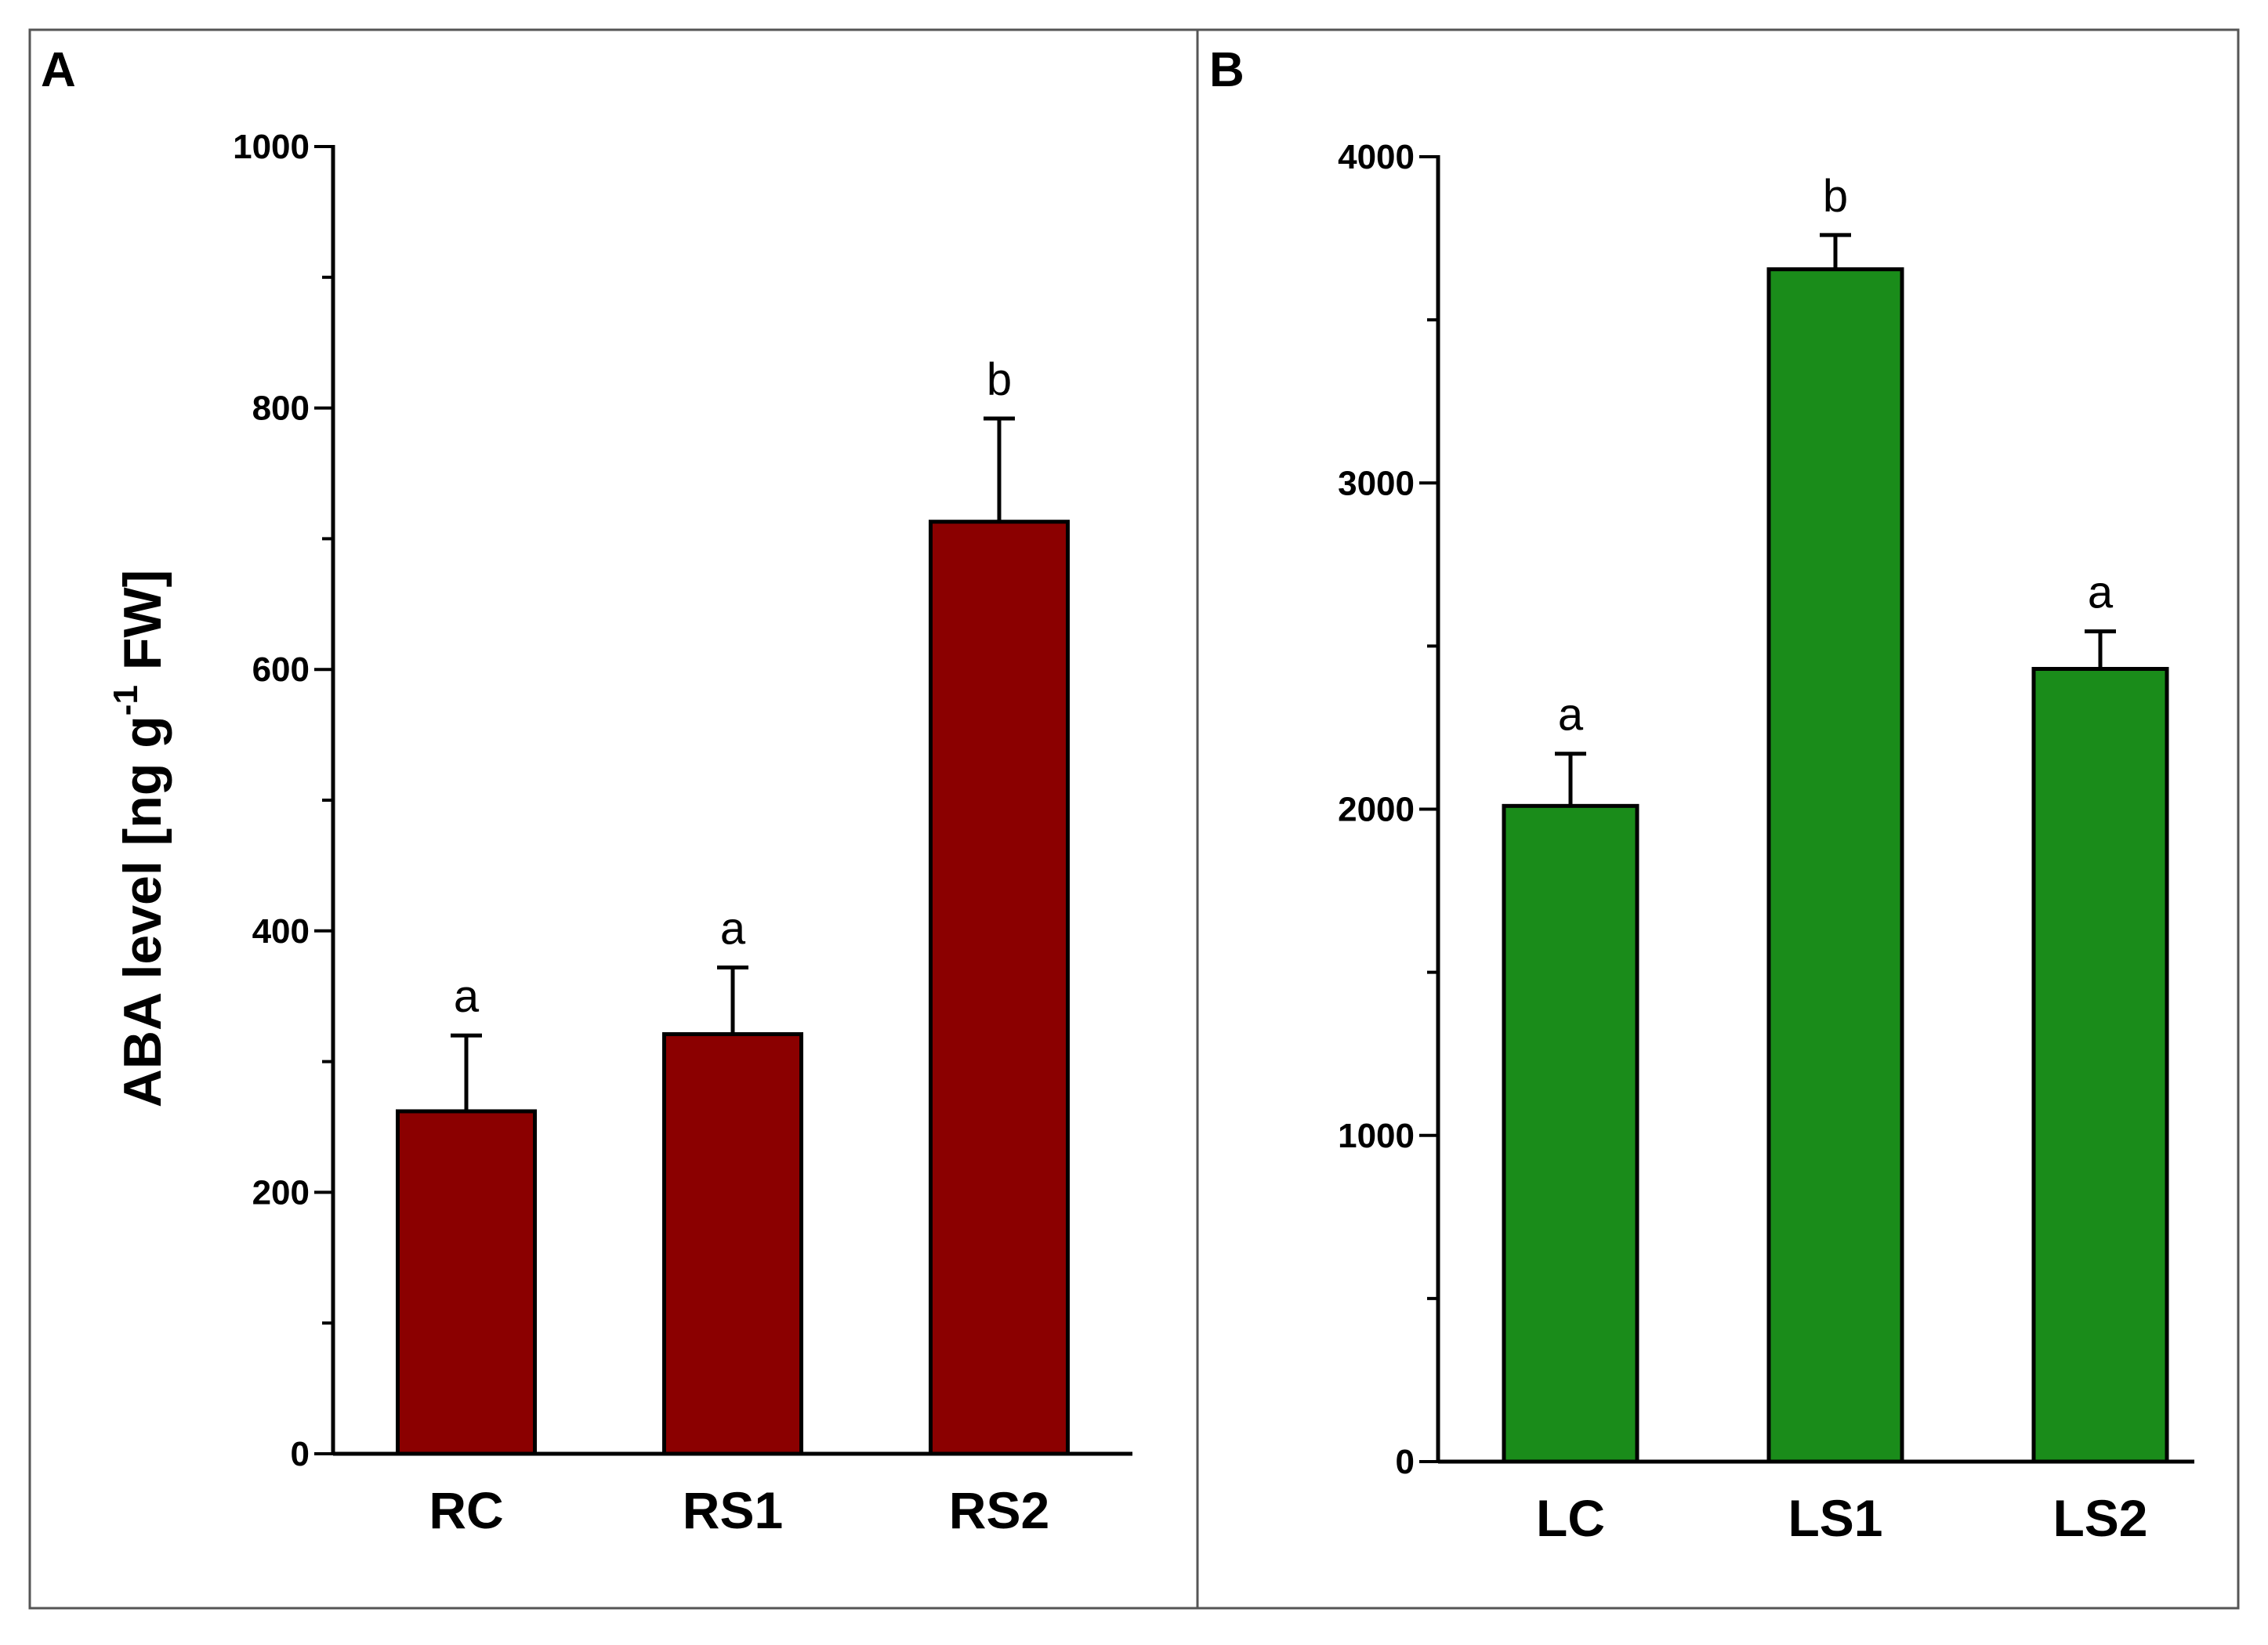 This screenshot has width=2268, height=1645. What do you see at coordinates (999, 379) in the screenshot?
I see `panel-a-sig-label-rs2: b` at bounding box center [999, 379].